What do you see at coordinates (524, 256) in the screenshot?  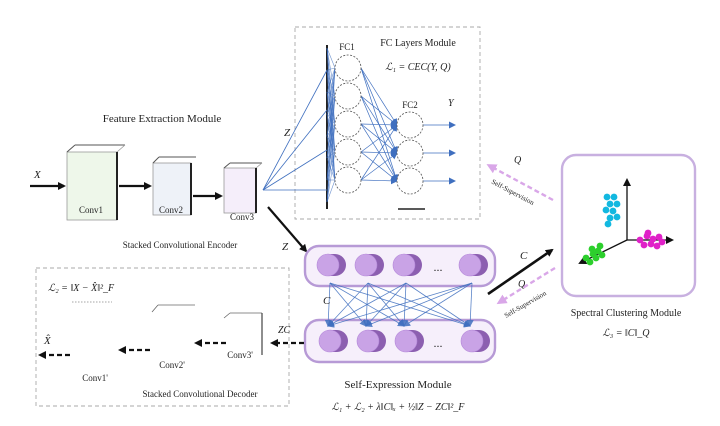 I see `c-top-label: C` at bounding box center [524, 256].